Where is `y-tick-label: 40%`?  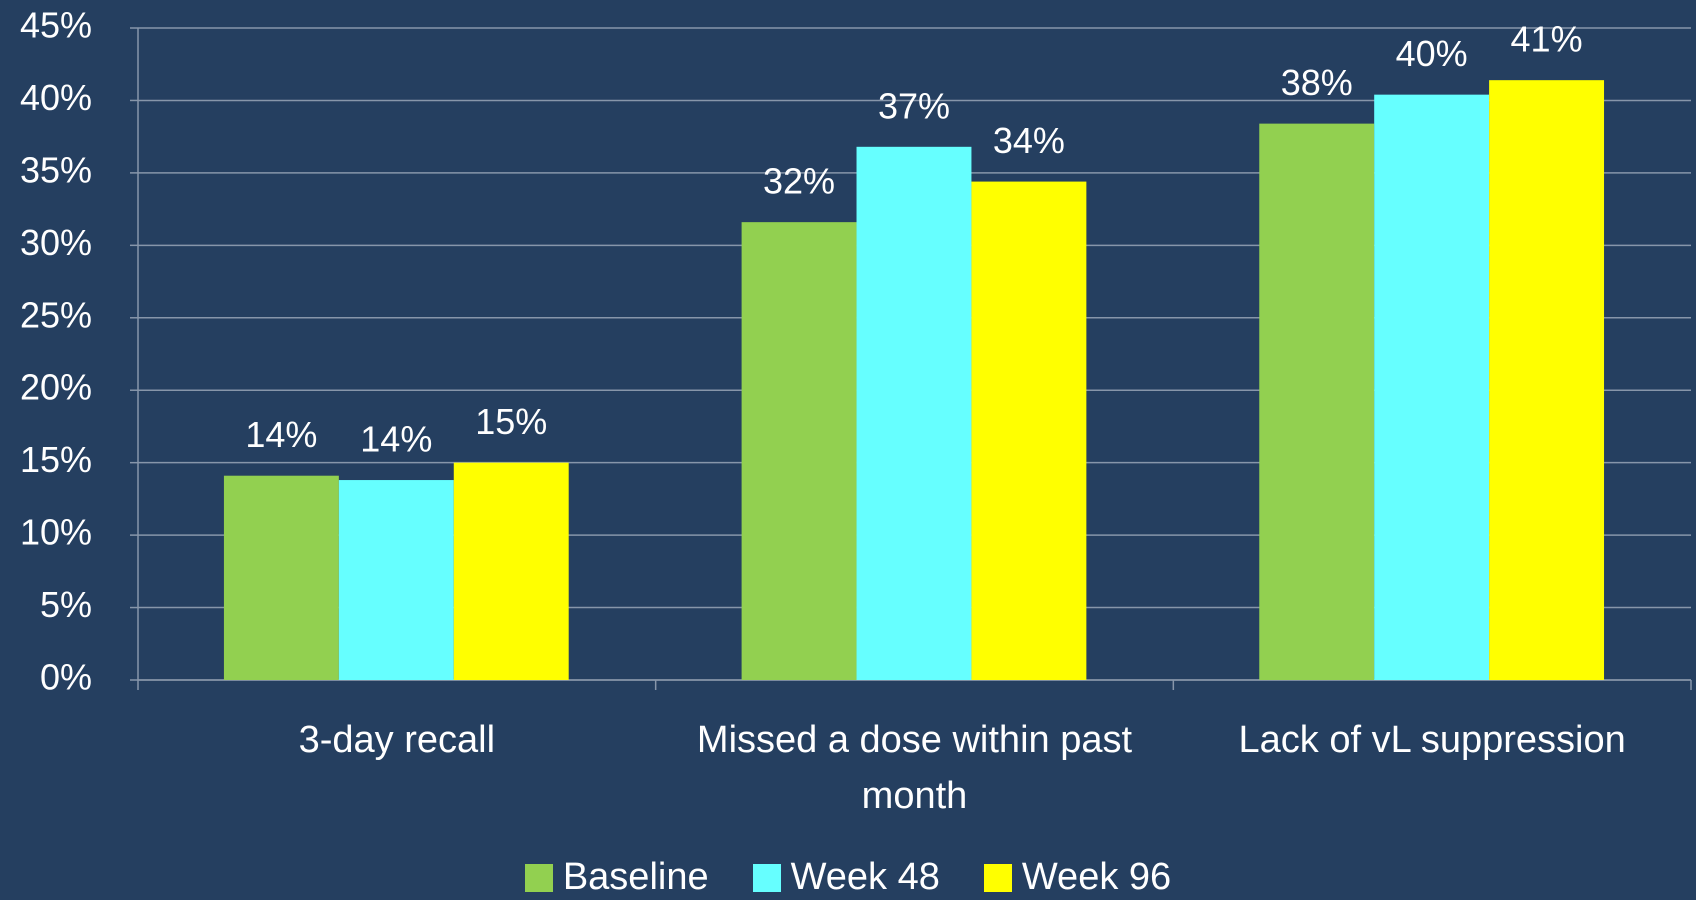
y-tick-label: 40% is located at coordinates (56, 97).